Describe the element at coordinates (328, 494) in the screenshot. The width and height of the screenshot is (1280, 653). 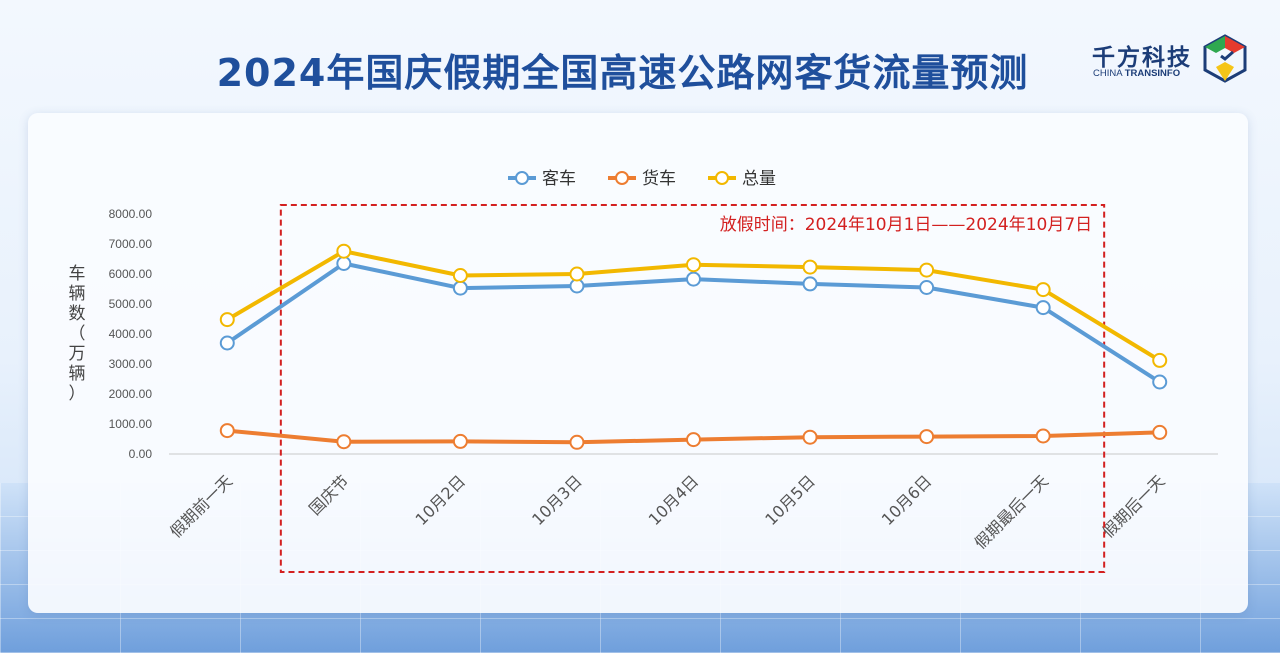
I see `x-tick-label: 国庆节` at that location.